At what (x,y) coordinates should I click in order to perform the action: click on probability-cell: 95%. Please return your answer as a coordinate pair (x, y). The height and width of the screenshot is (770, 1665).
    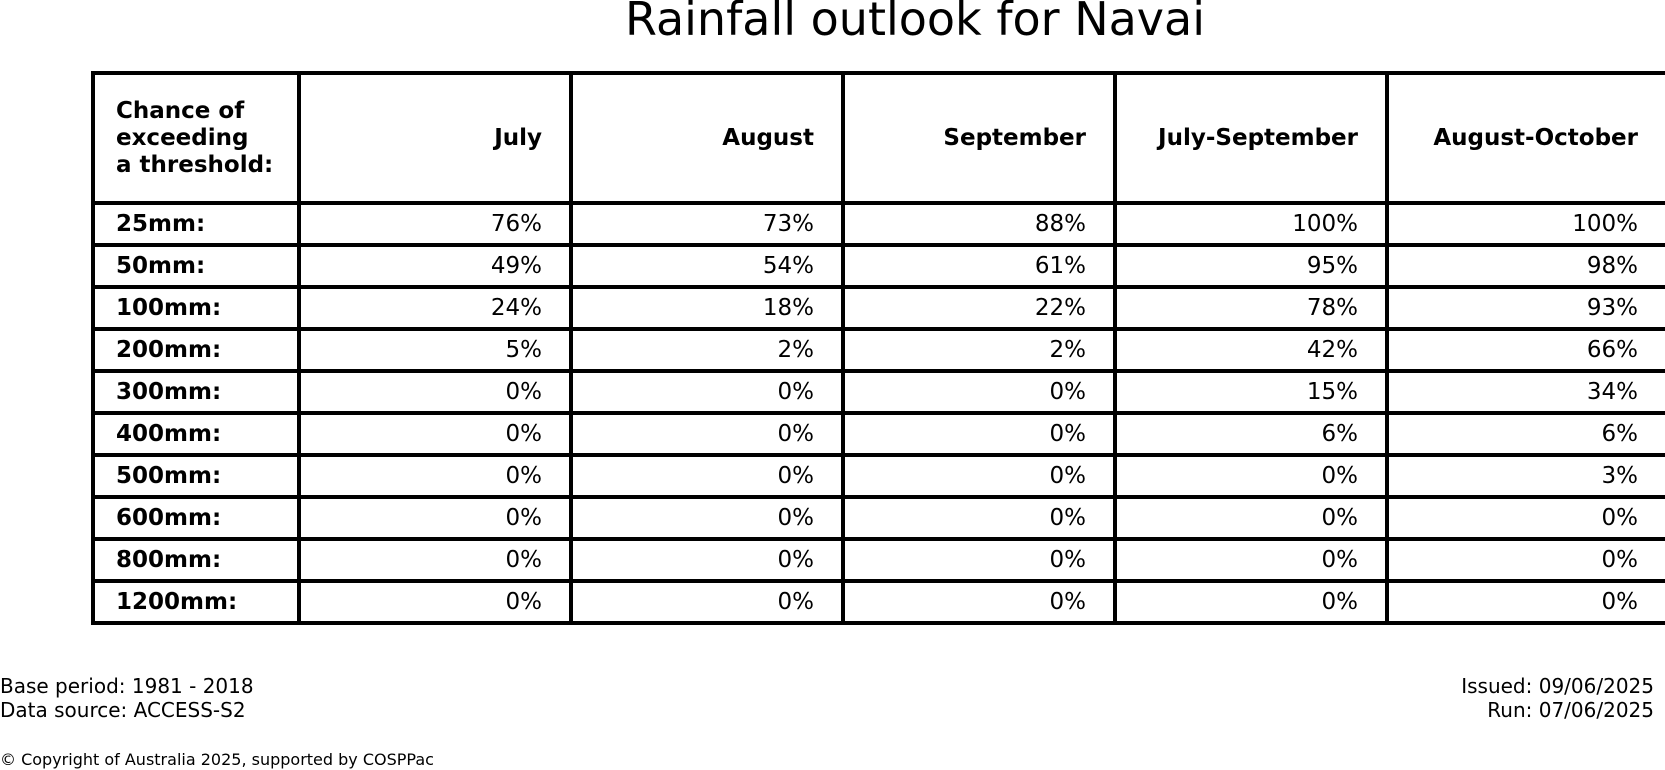
    Looking at the image, I should click on (1251, 266).